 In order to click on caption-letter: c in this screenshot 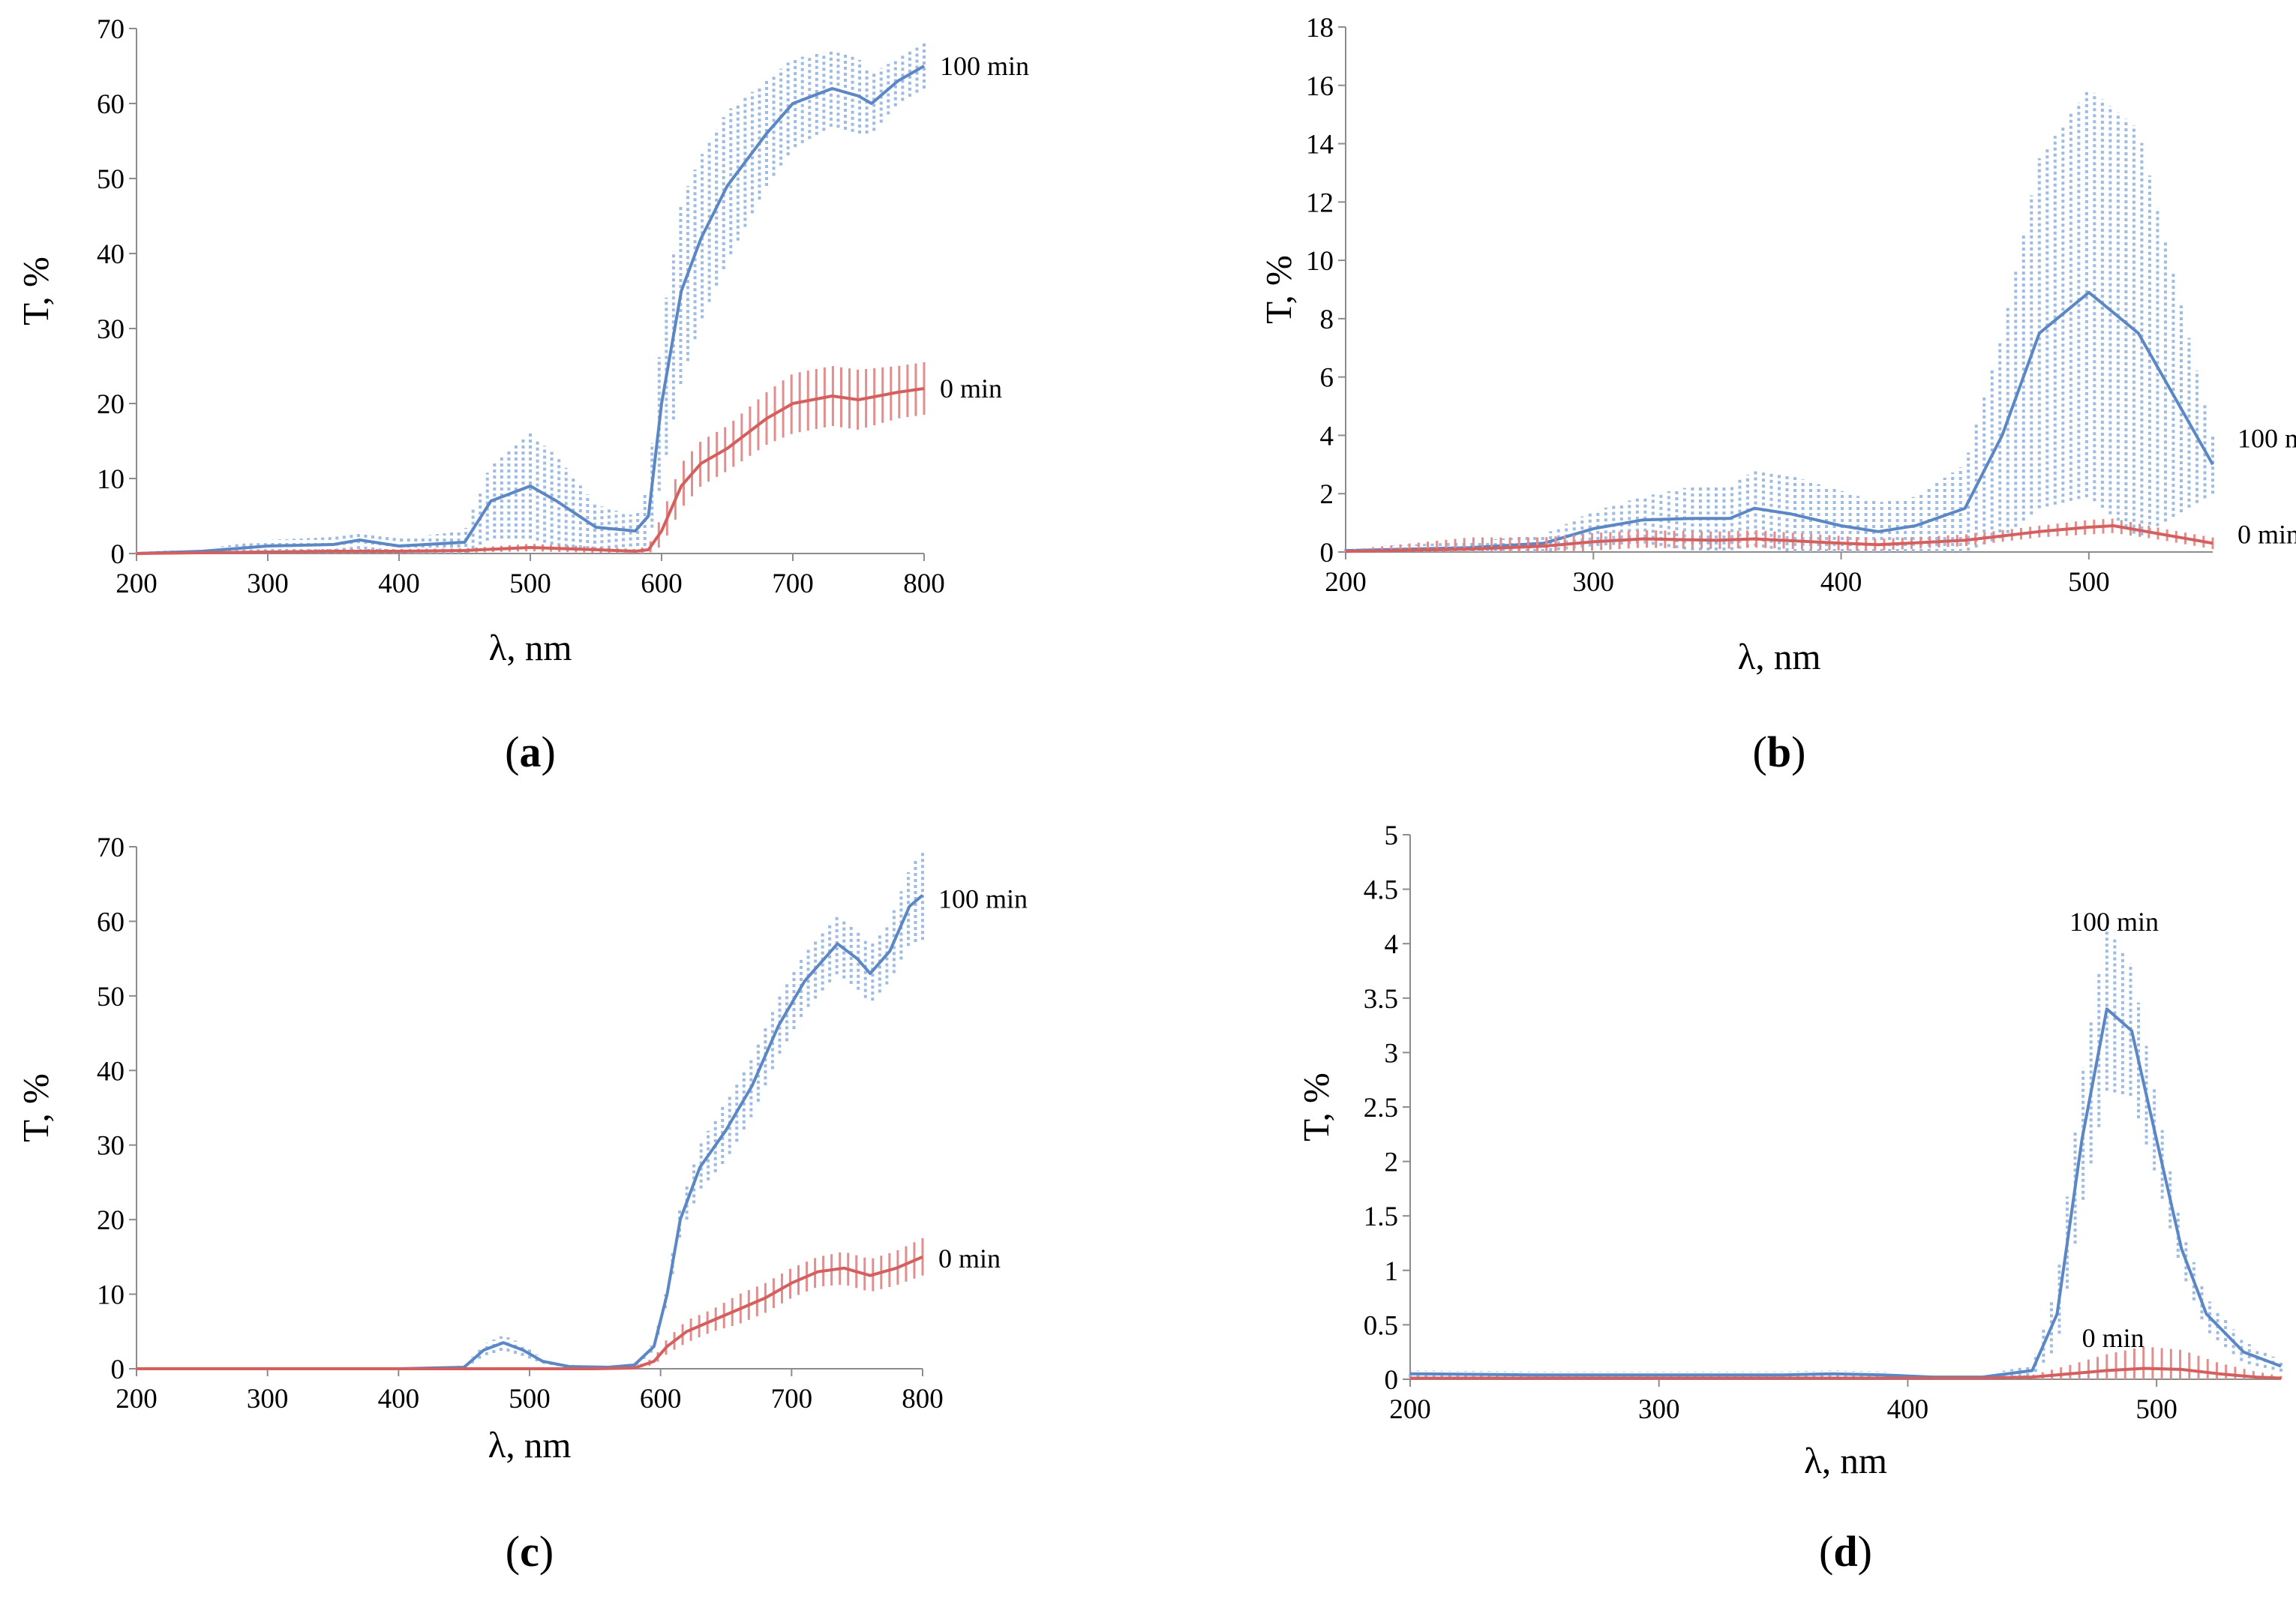, I will do `click(529, 1551)`.